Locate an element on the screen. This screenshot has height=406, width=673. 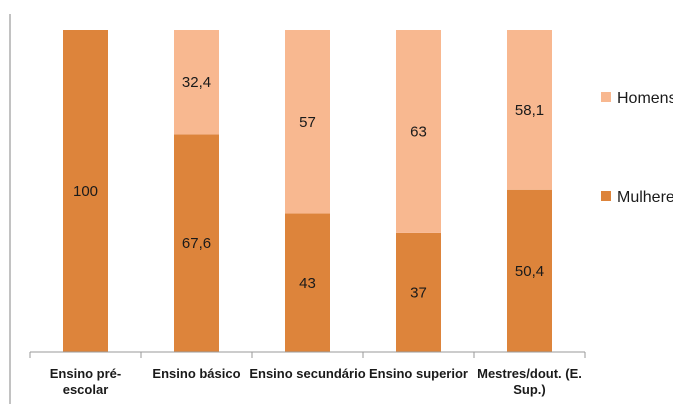
x-tick-label-3: Ensino superior is located at coordinates (418, 373).